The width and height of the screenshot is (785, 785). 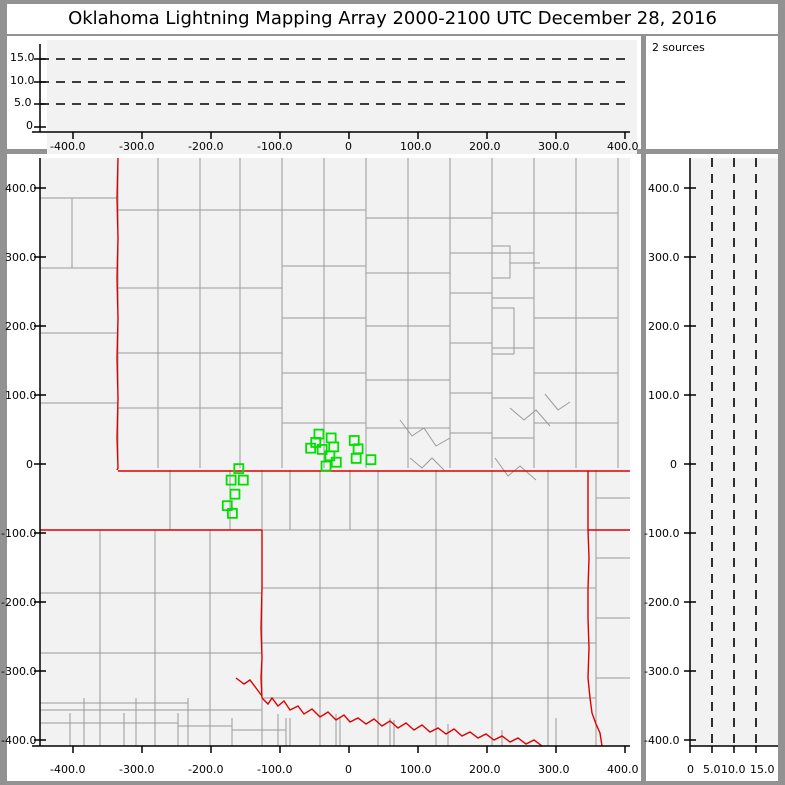 What do you see at coordinates (299, 473) in the screenshot?
I see `lightning-source-markers` at bounding box center [299, 473].